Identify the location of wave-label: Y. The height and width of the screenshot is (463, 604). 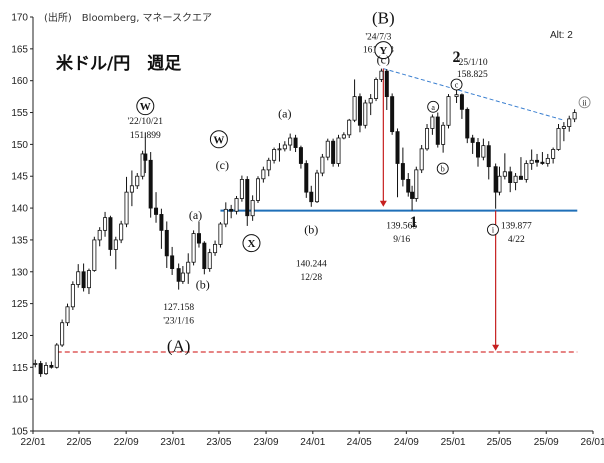
(383, 51).